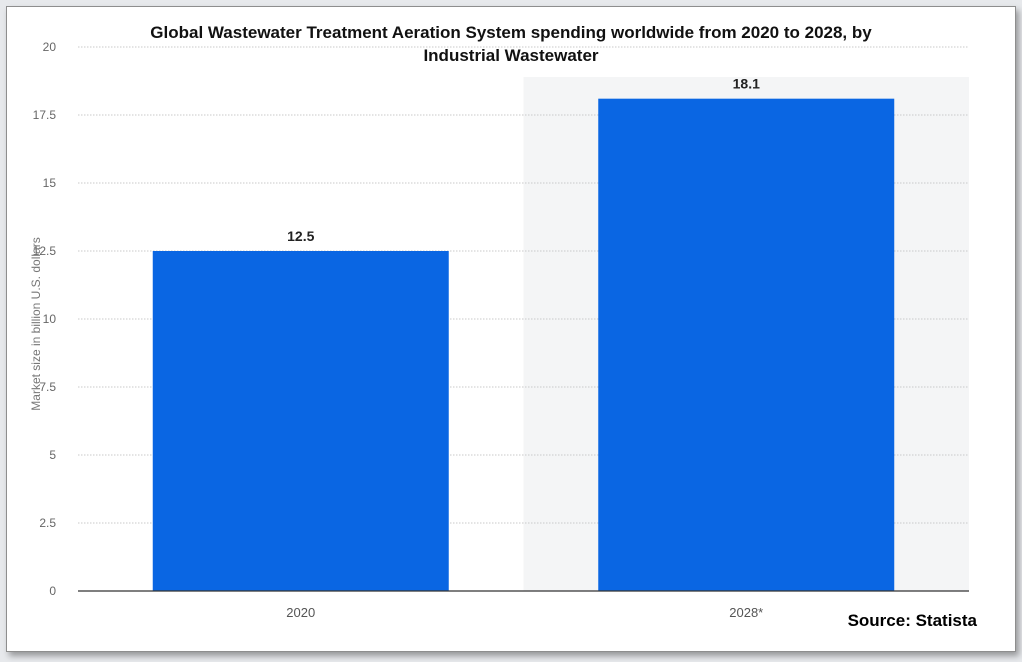  What do you see at coordinates (746, 84) in the screenshot?
I see `bar-value-label-1: 18.1` at bounding box center [746, 84].